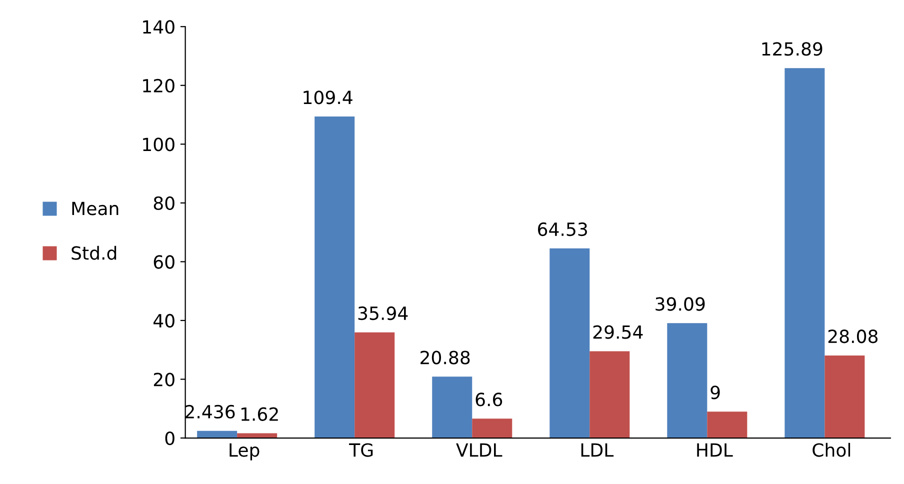 The height and width of the screenshot is (484, 904). What do you see at coordinates (597, 450) in the screenshot?
I see `x-tick-label: LDL` at bounding box center [597, 450].